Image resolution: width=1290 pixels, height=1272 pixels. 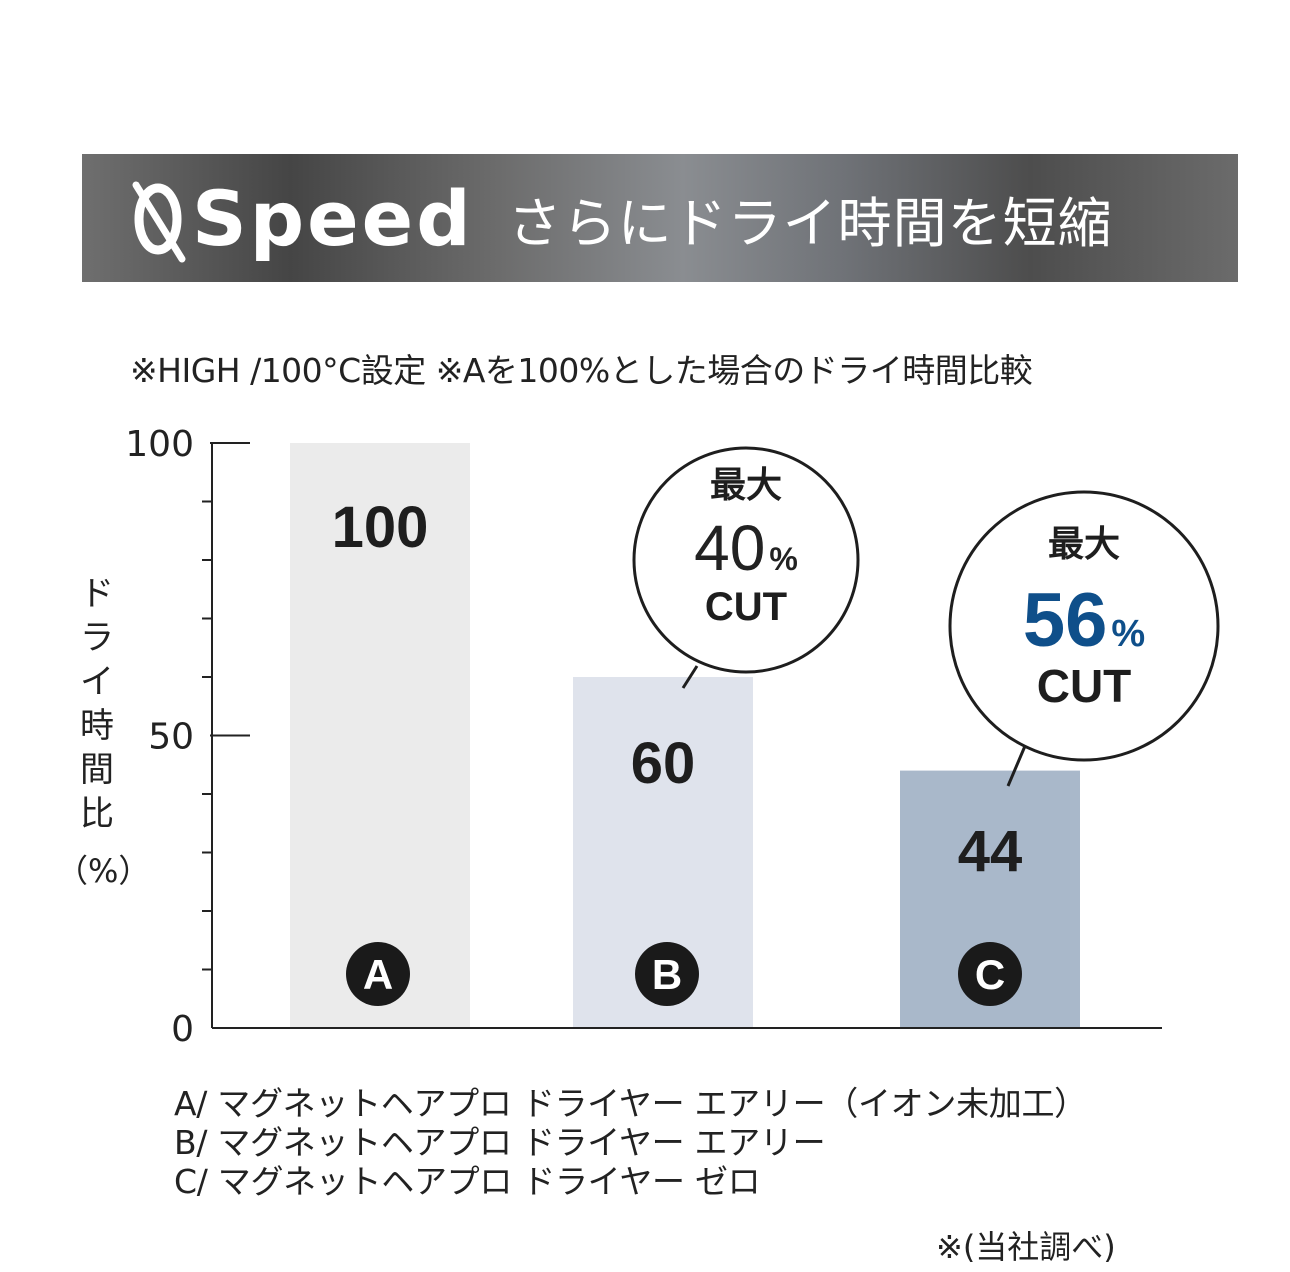 I want to click on callout-b-bottom: CUT, so click(x=746, y=607).